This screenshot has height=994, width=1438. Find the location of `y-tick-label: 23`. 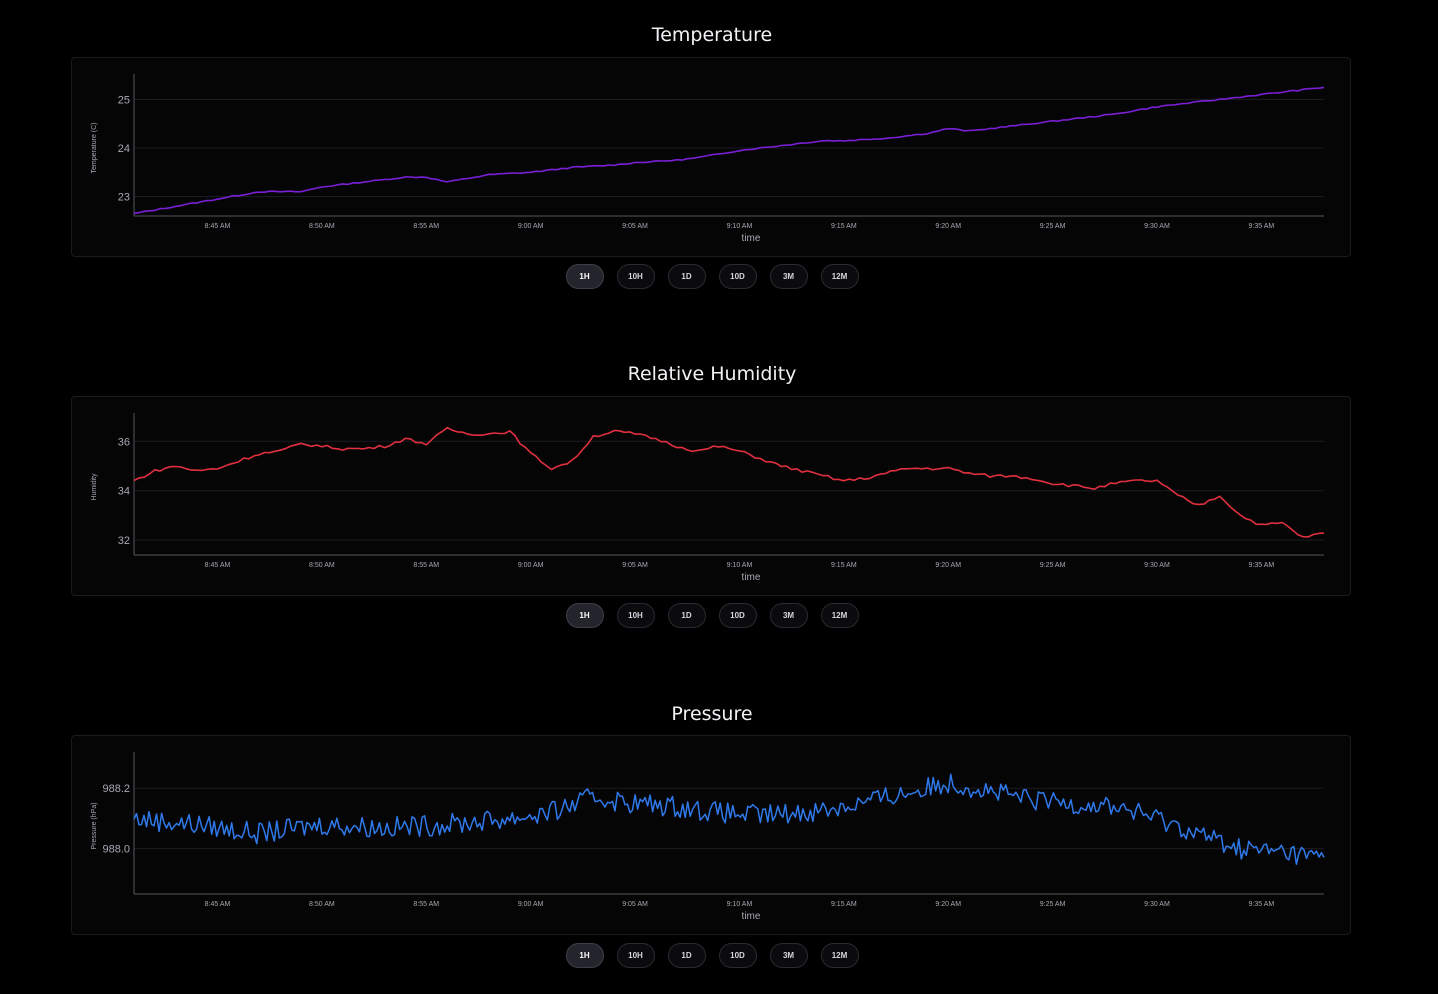

y-tick-label: 23 is located at coordinates (124, 198).